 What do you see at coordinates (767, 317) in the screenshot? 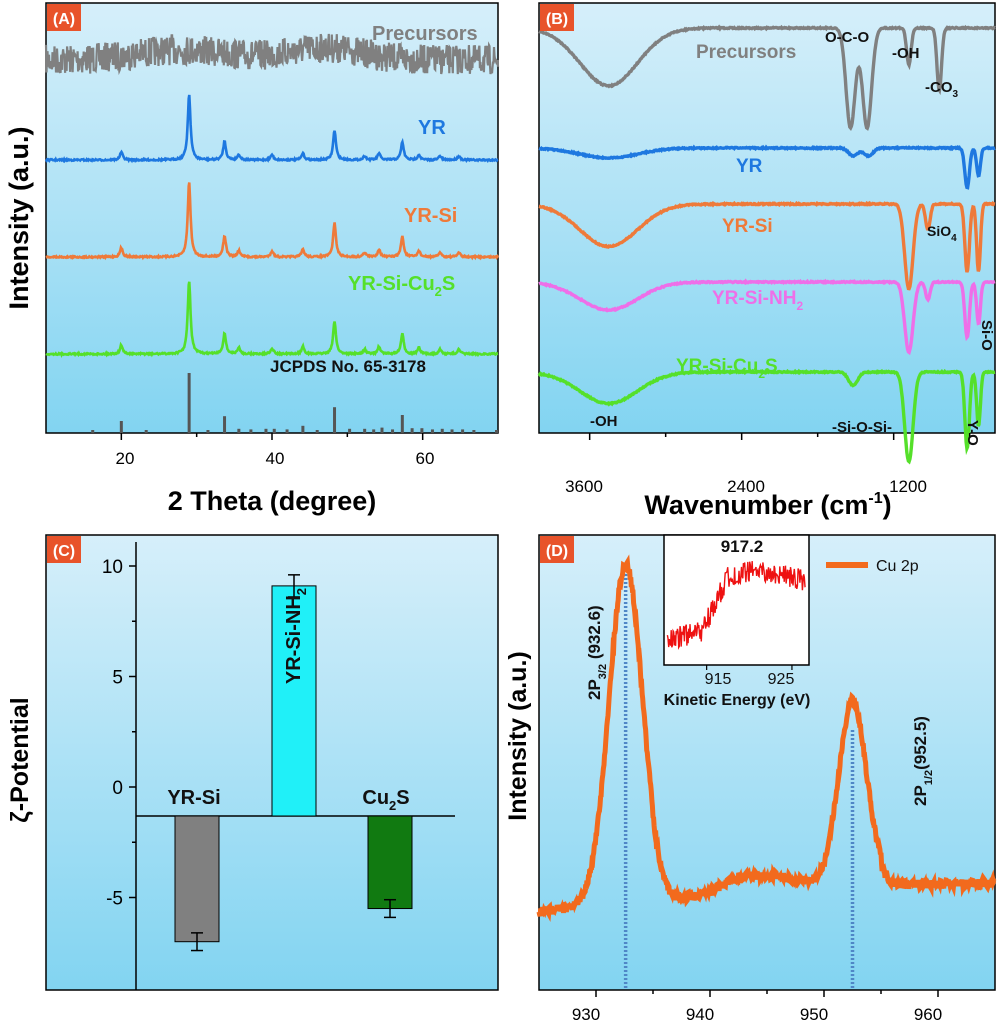
I see `series-b-yr-si-nh2` at bounding box center [767, 317].